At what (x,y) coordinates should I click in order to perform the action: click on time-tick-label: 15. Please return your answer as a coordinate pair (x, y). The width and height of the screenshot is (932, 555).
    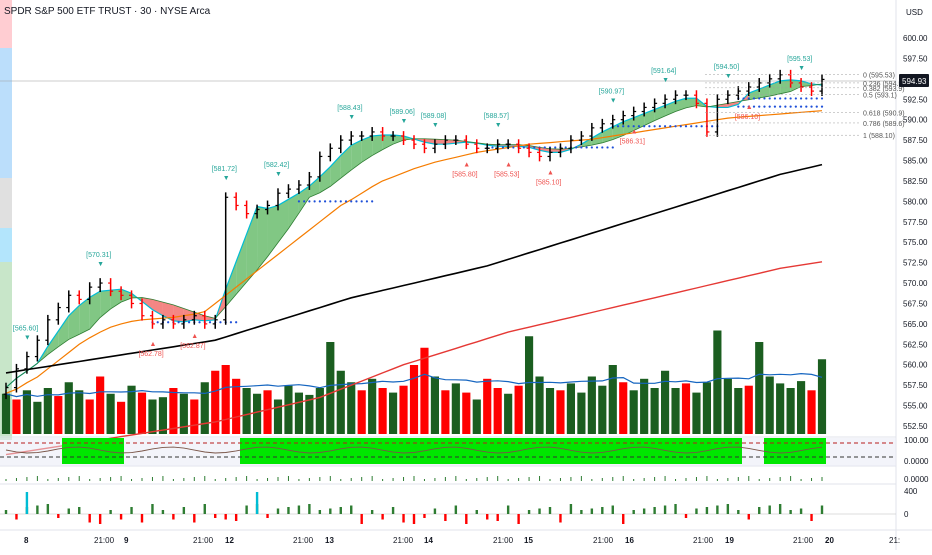
    Looking at the image, I should click on (528, 540).